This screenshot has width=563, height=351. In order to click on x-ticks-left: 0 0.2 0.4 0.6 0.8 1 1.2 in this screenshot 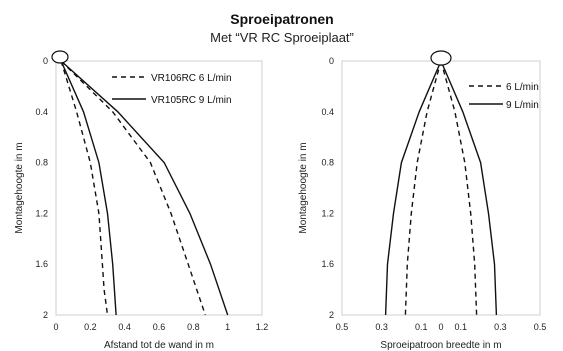, I will do `click(160, 327)`.